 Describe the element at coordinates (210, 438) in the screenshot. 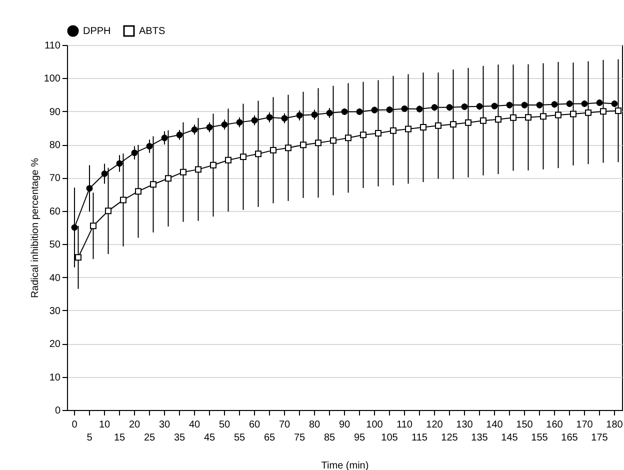

I see `x-tick-label: 45` at that location.